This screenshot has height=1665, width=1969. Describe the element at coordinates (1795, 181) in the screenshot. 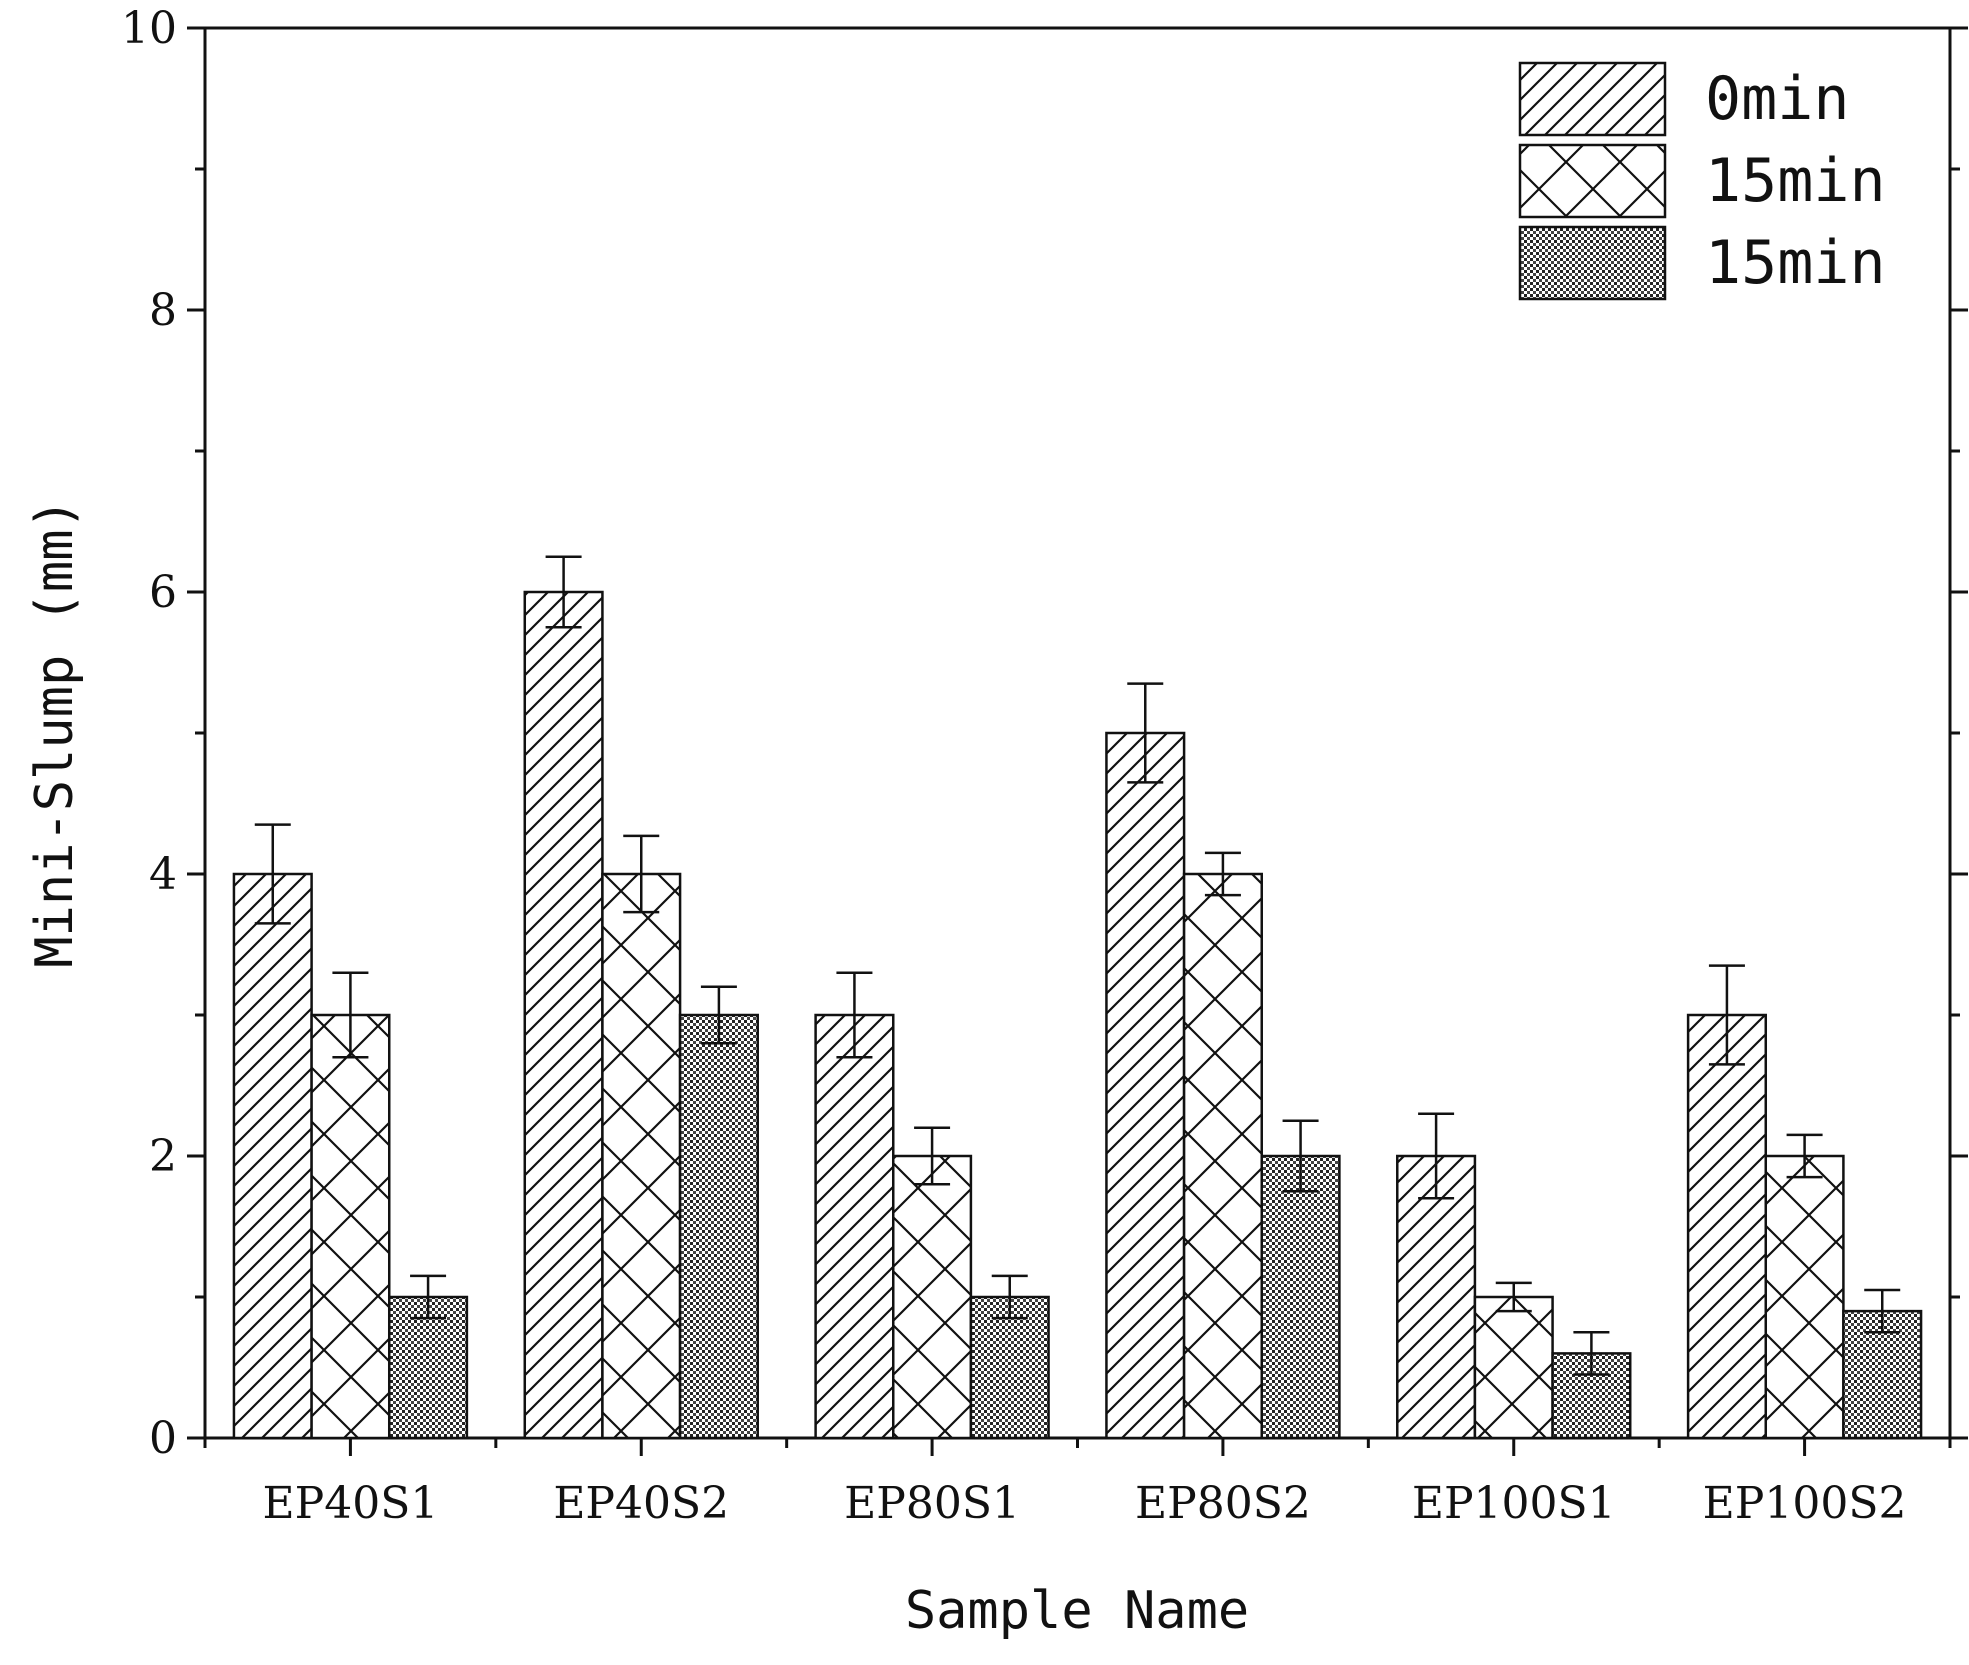

I see `legend-label-2: 15min` at that location.